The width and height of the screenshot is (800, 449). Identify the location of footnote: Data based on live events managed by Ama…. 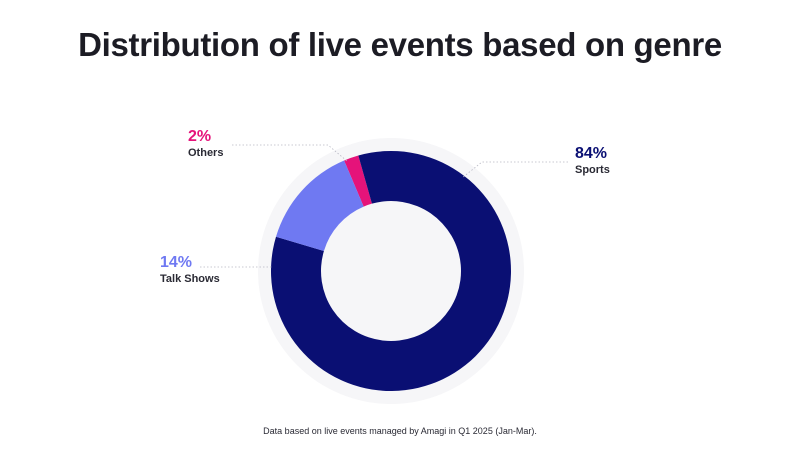
(400, 431).